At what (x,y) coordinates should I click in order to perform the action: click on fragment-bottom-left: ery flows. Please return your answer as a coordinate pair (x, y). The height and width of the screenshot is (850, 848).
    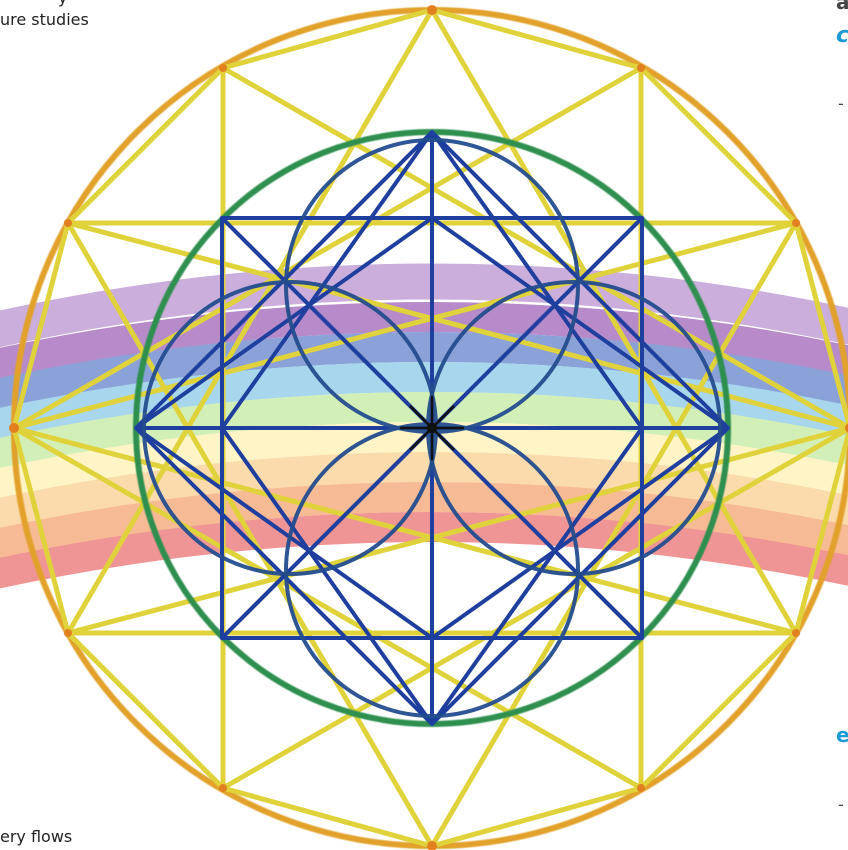
    Looking at the image, I should click on (36, 836).